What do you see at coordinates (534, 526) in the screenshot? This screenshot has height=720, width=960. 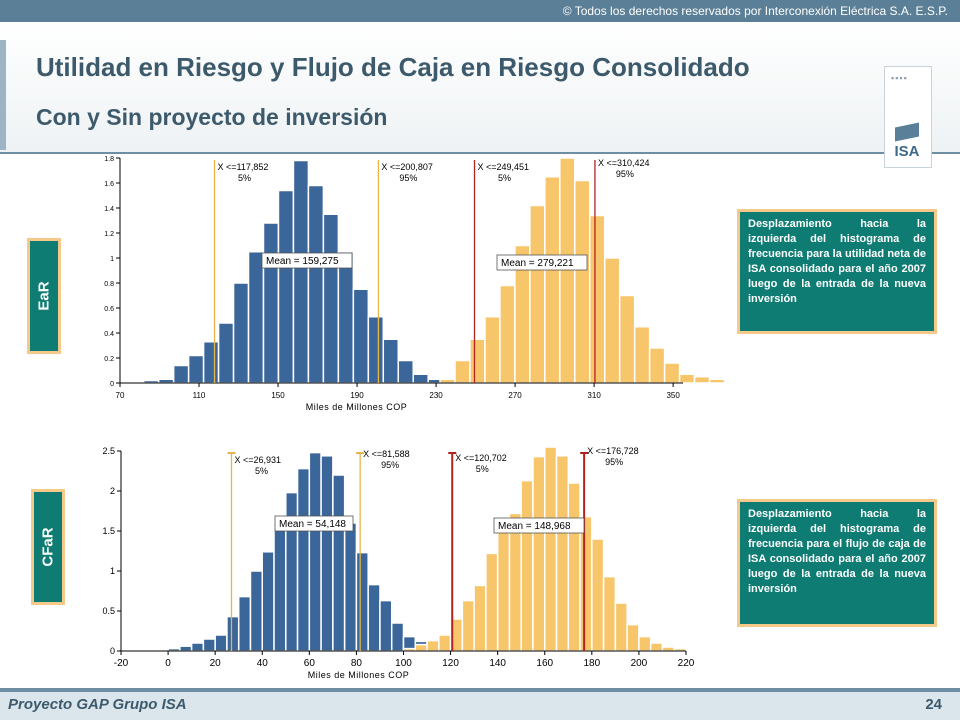 I see `mean-label: Mean = 148,968` at bounding box center [534, 526].